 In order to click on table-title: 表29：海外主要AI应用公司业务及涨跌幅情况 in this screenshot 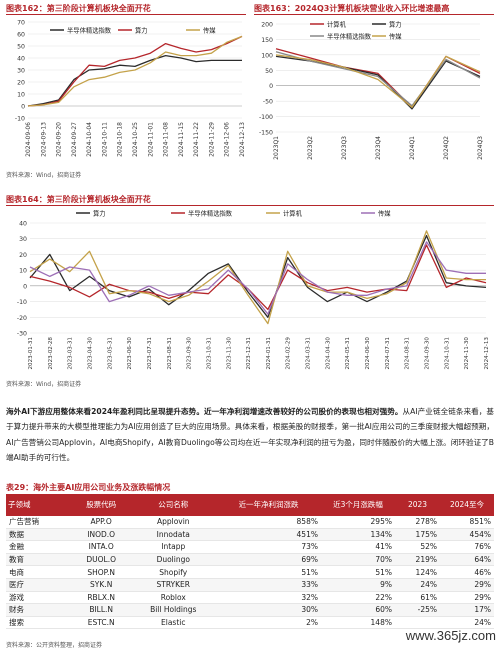, I will do `click(88, 487)`.